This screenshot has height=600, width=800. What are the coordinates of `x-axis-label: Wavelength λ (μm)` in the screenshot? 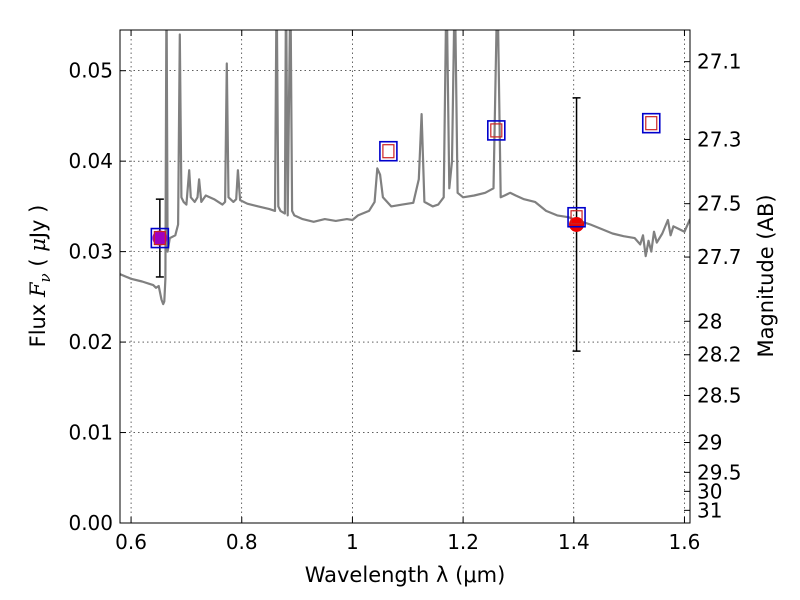 It's located at (405, 575).